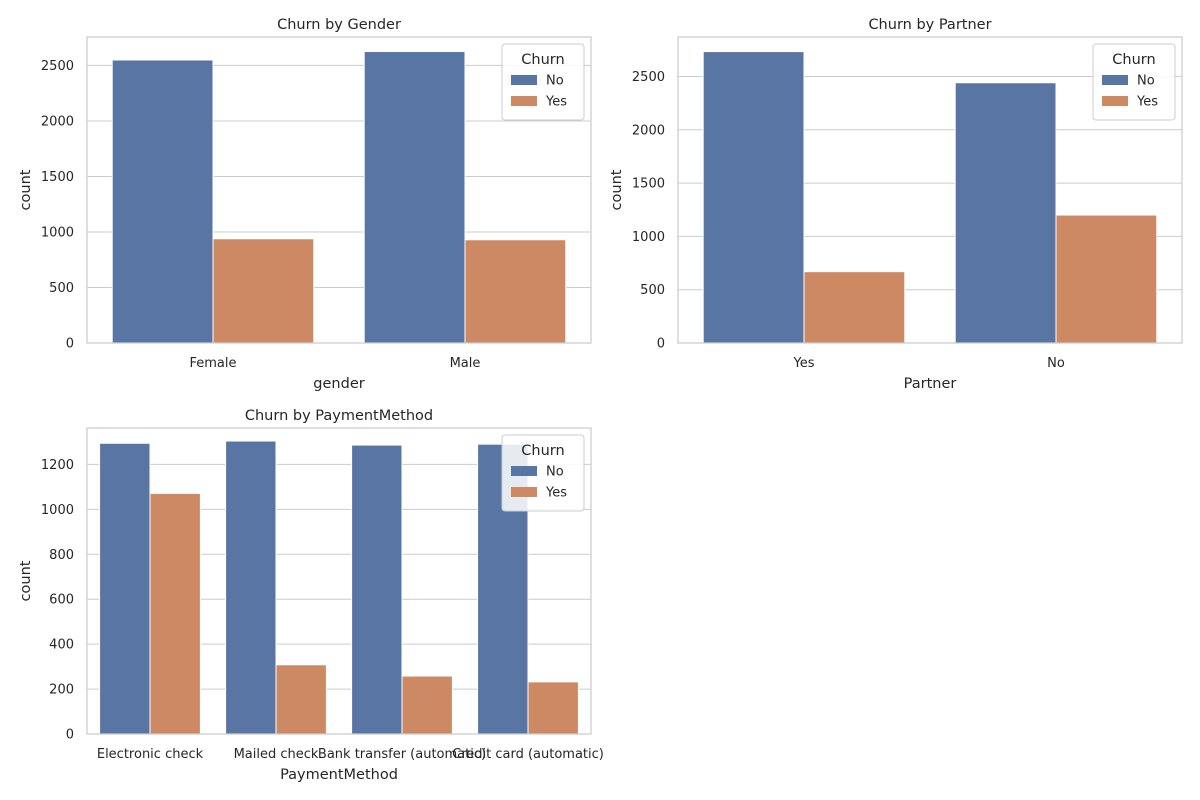 The width and height of the screenshot is (1200, 800). Describe the element at coordinates (150, 754) in the screenshot. I see `x-tick-label: Electronic check` at that location.